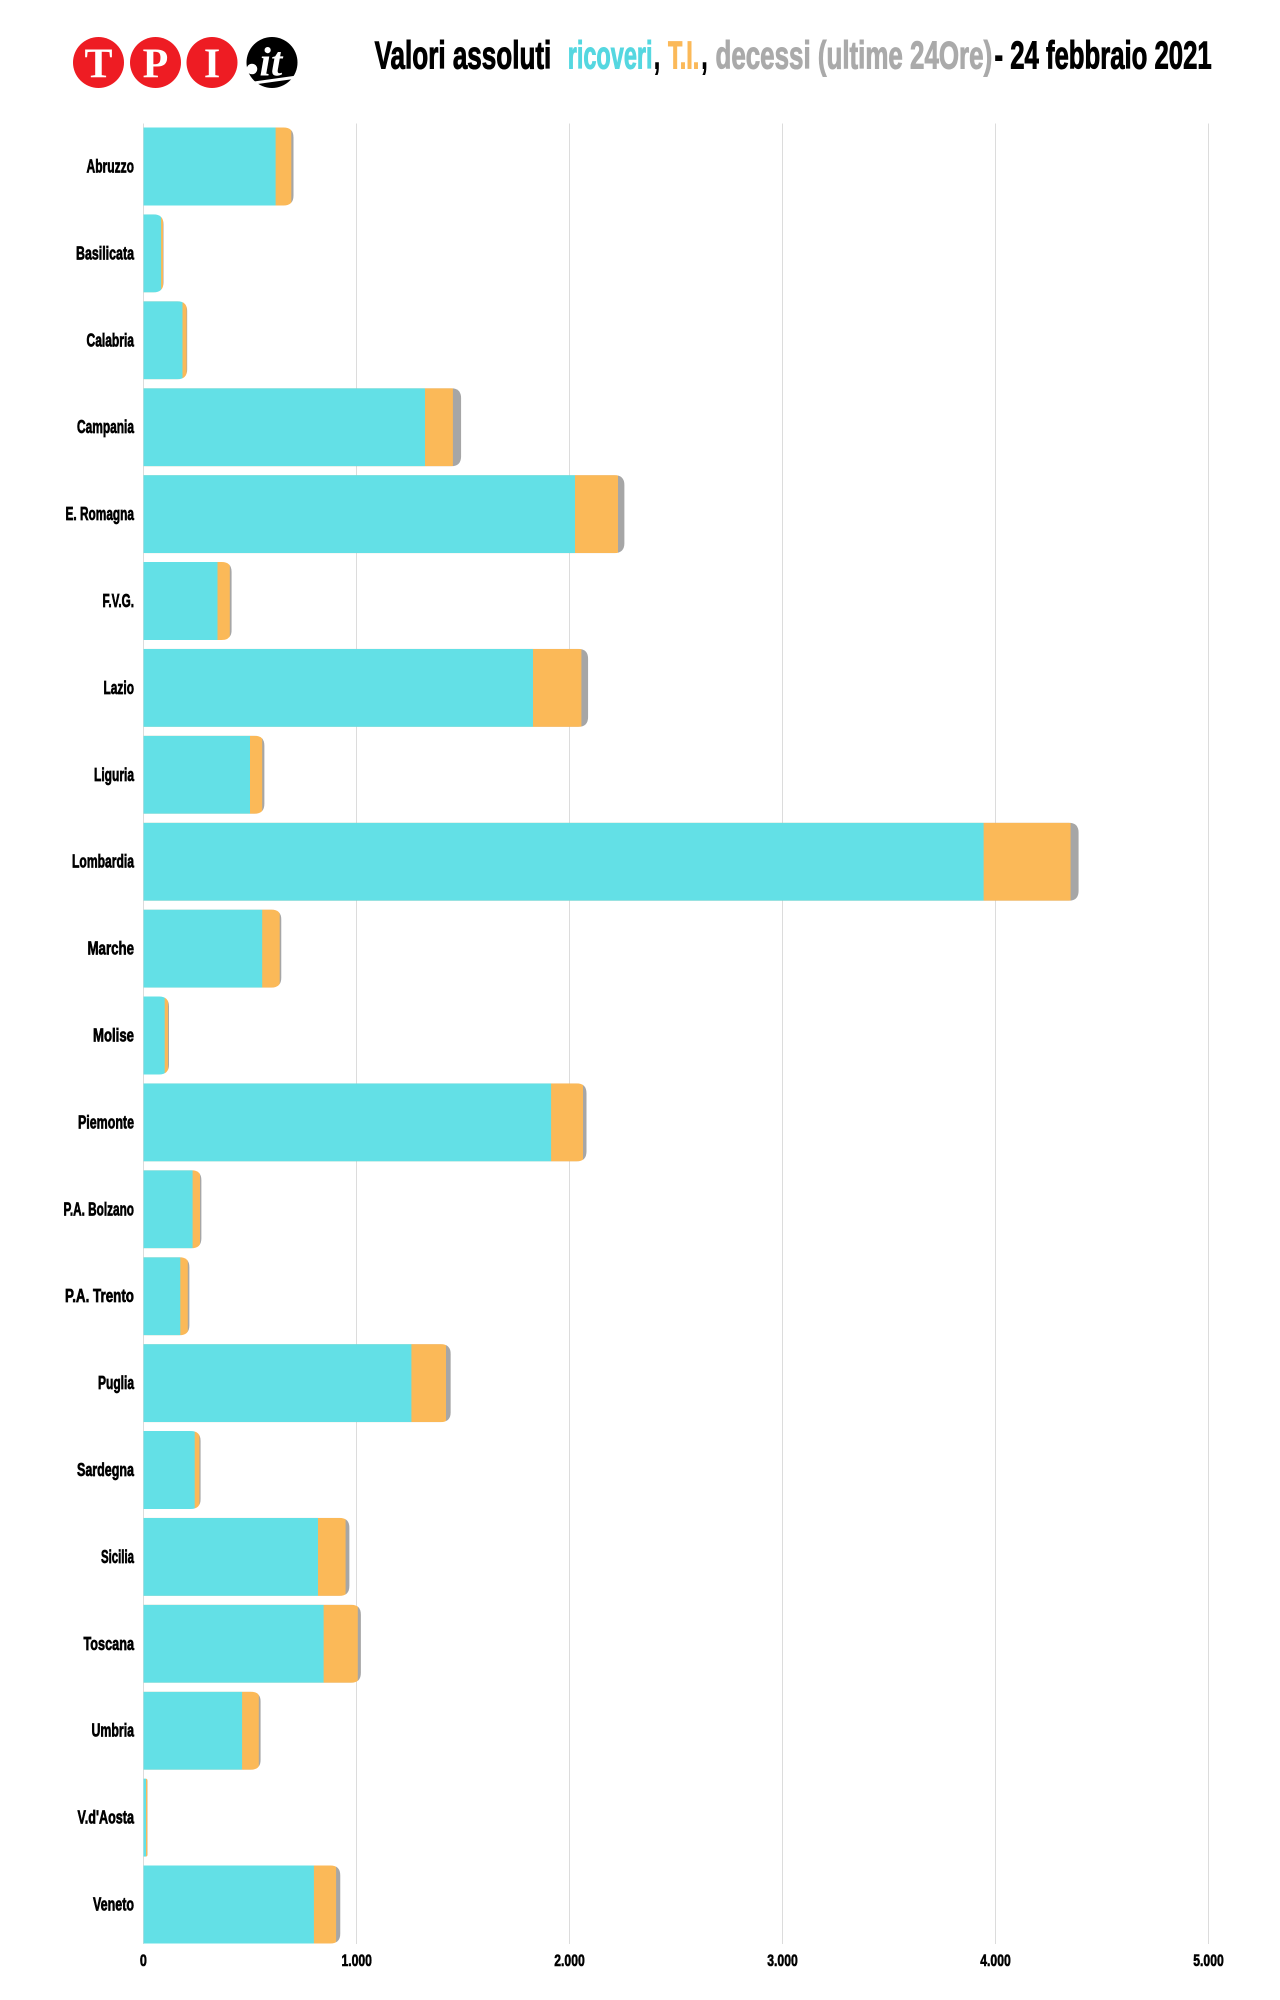 This screenshot has height=2000, width=1280. What do you see at coordinates (116, 1383) in the screenshot?
I see `svg-text: Puglia` at bounding box center [116, 1383].